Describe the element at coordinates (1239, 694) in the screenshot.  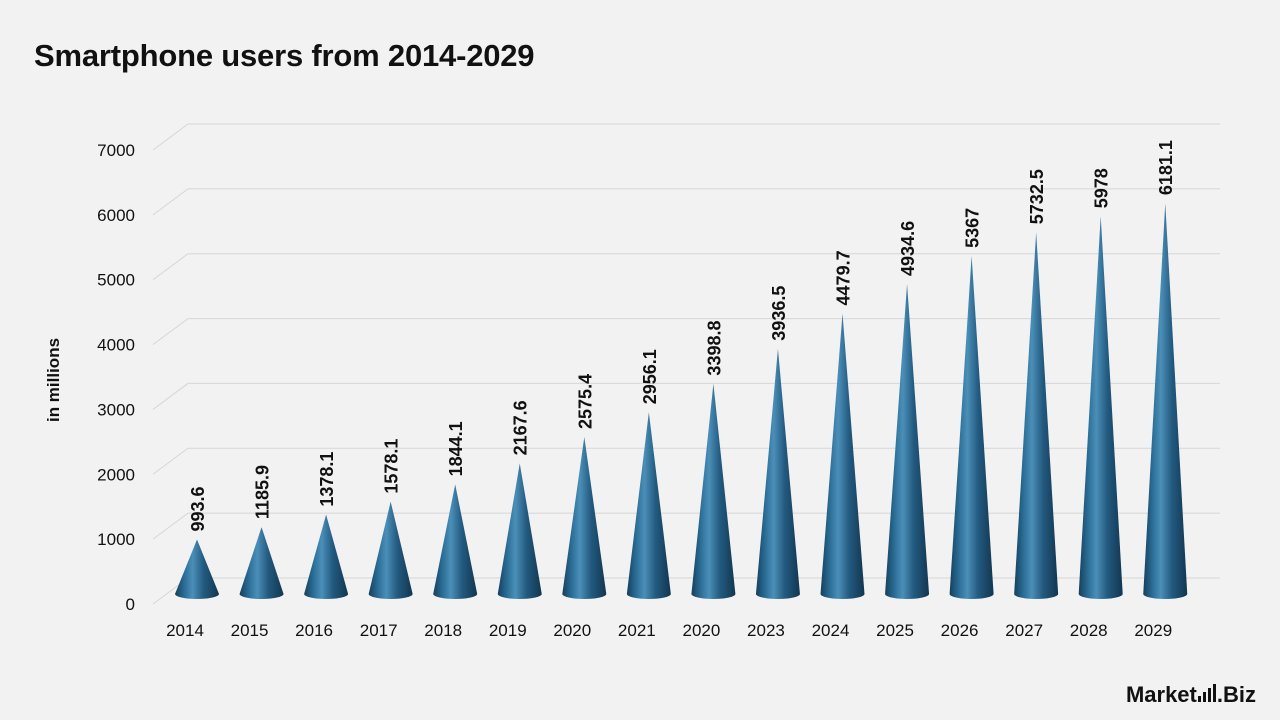
I see `brand-name-right: Biz` at that location.